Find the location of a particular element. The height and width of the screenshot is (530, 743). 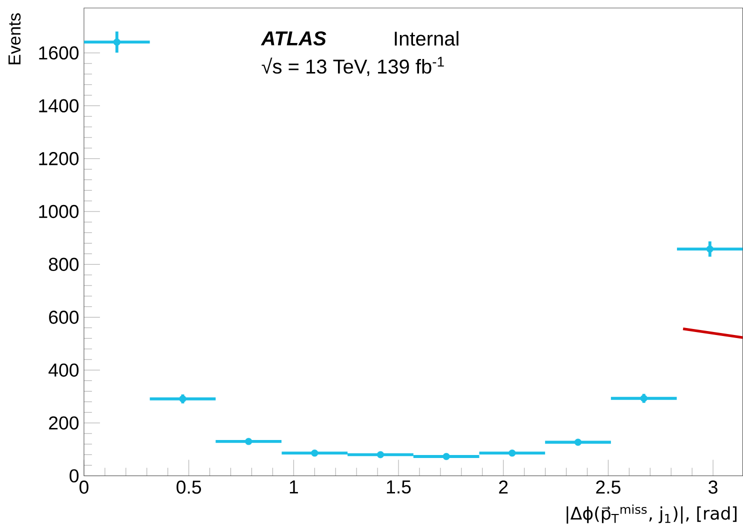

y-tick-label: 400 is located at coordinates (63, 370).